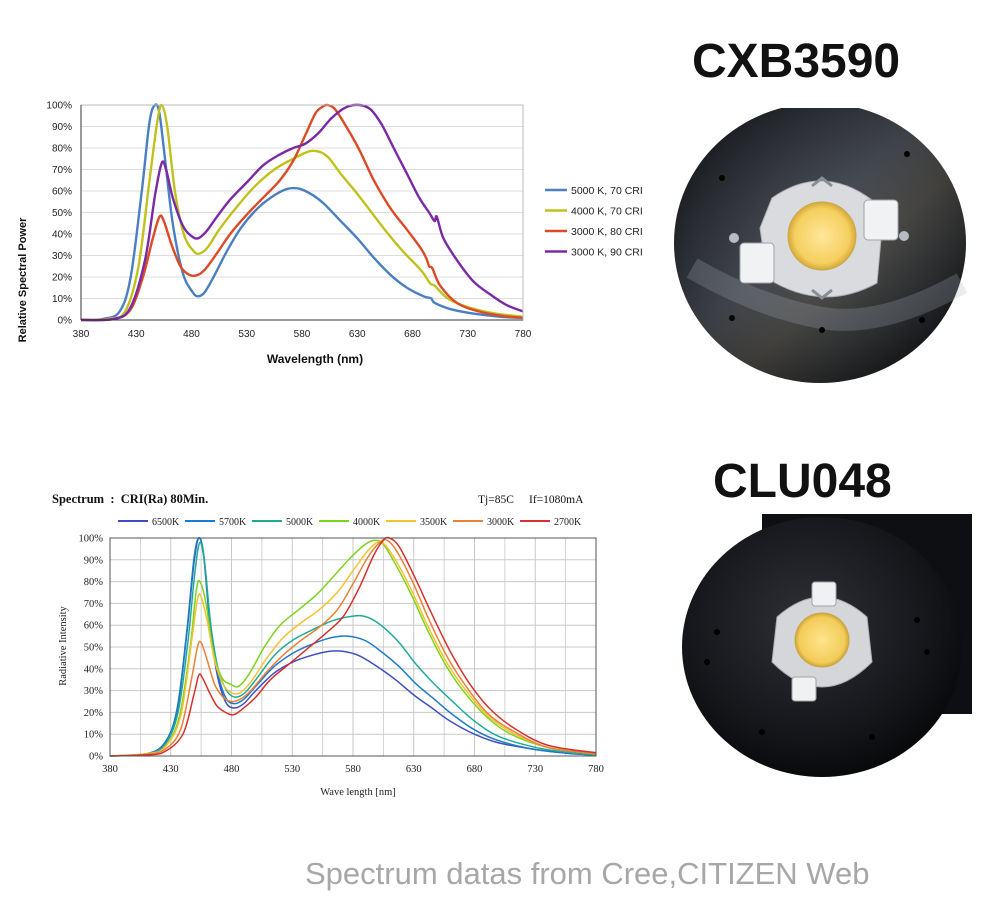 Image resolution: width=1000 pixels, height=908 pixels. Describe the element at coordinates (62, 256) in the screenshot. I see `chart1-y-tick-label: 30%` at that location.